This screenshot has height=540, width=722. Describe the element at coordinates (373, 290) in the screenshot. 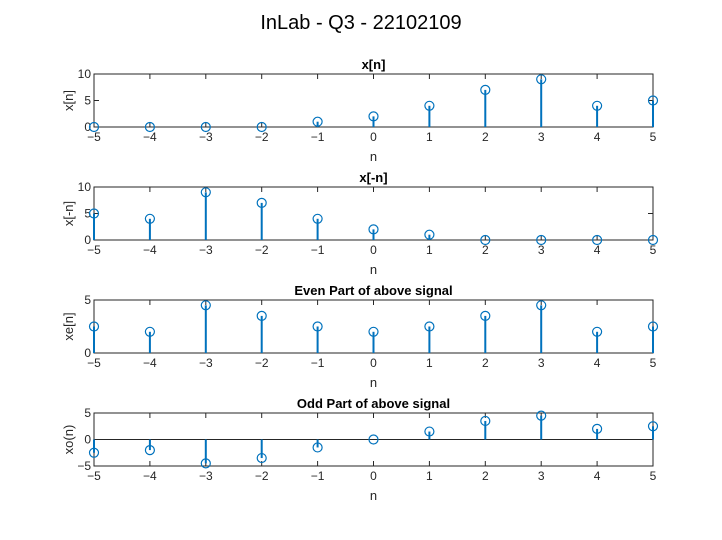

I see `subplot-title: Even Part of above signal` at that location.